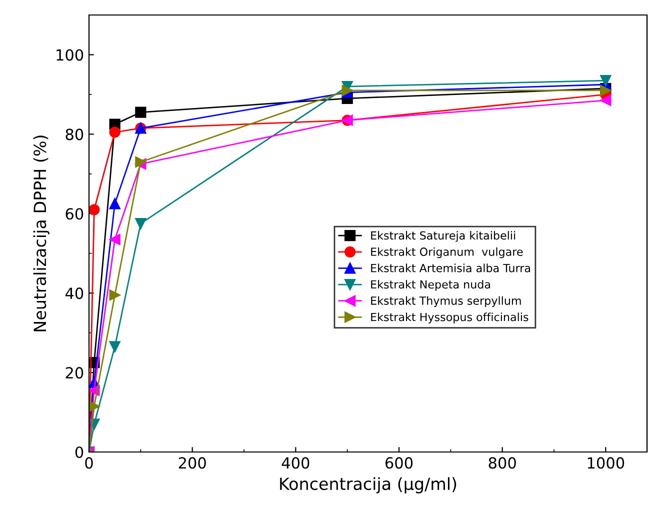 This screenshot has height=519, width=648. What do you see at coordinates (74, 294) in the screenshot?
I see `y-tick-label: 40` at bounding box center [74, 294].